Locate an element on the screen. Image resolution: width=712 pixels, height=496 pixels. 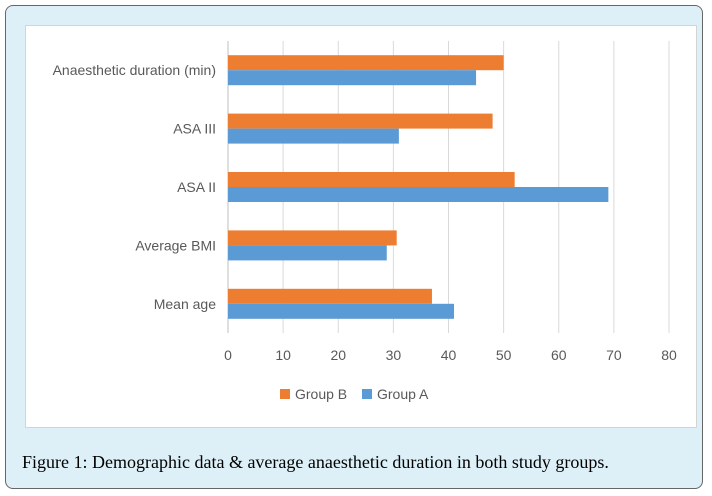
x-tick-label-20: 20 is located at coordinates (338, 355).